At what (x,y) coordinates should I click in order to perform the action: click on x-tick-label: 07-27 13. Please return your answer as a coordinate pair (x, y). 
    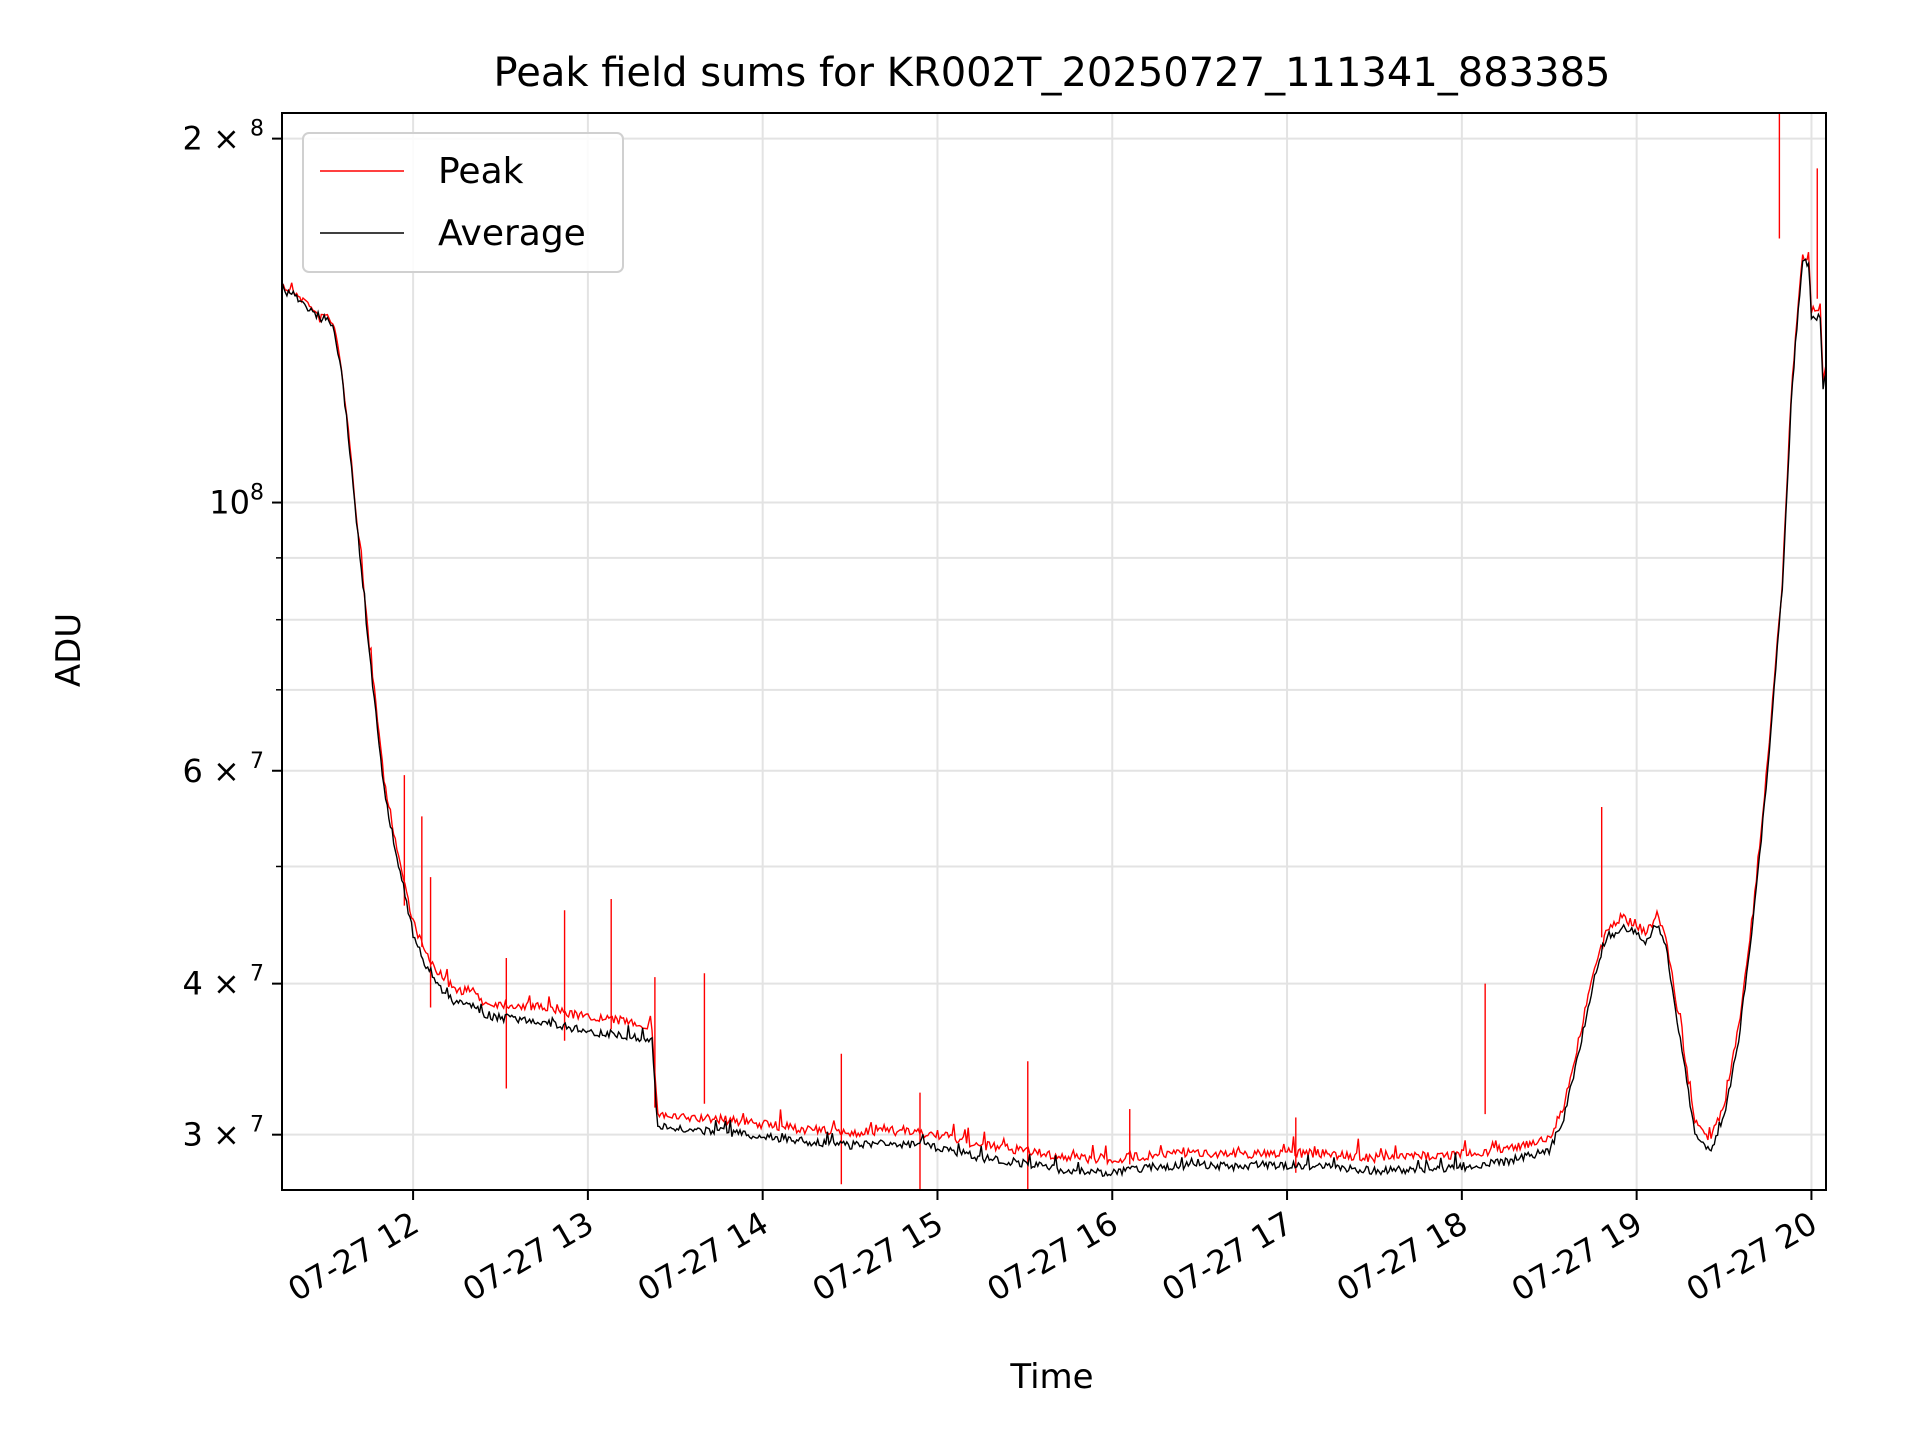
    Looking at the image, I should click on (528, 1256).